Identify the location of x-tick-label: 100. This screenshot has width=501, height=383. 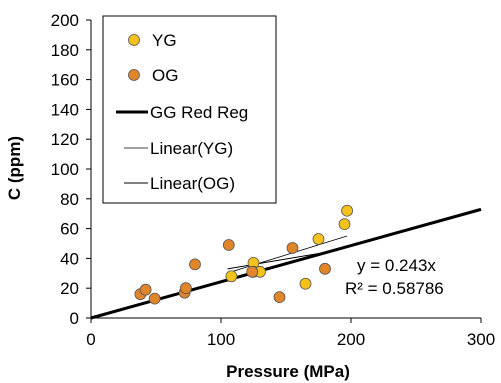
(221, 339).